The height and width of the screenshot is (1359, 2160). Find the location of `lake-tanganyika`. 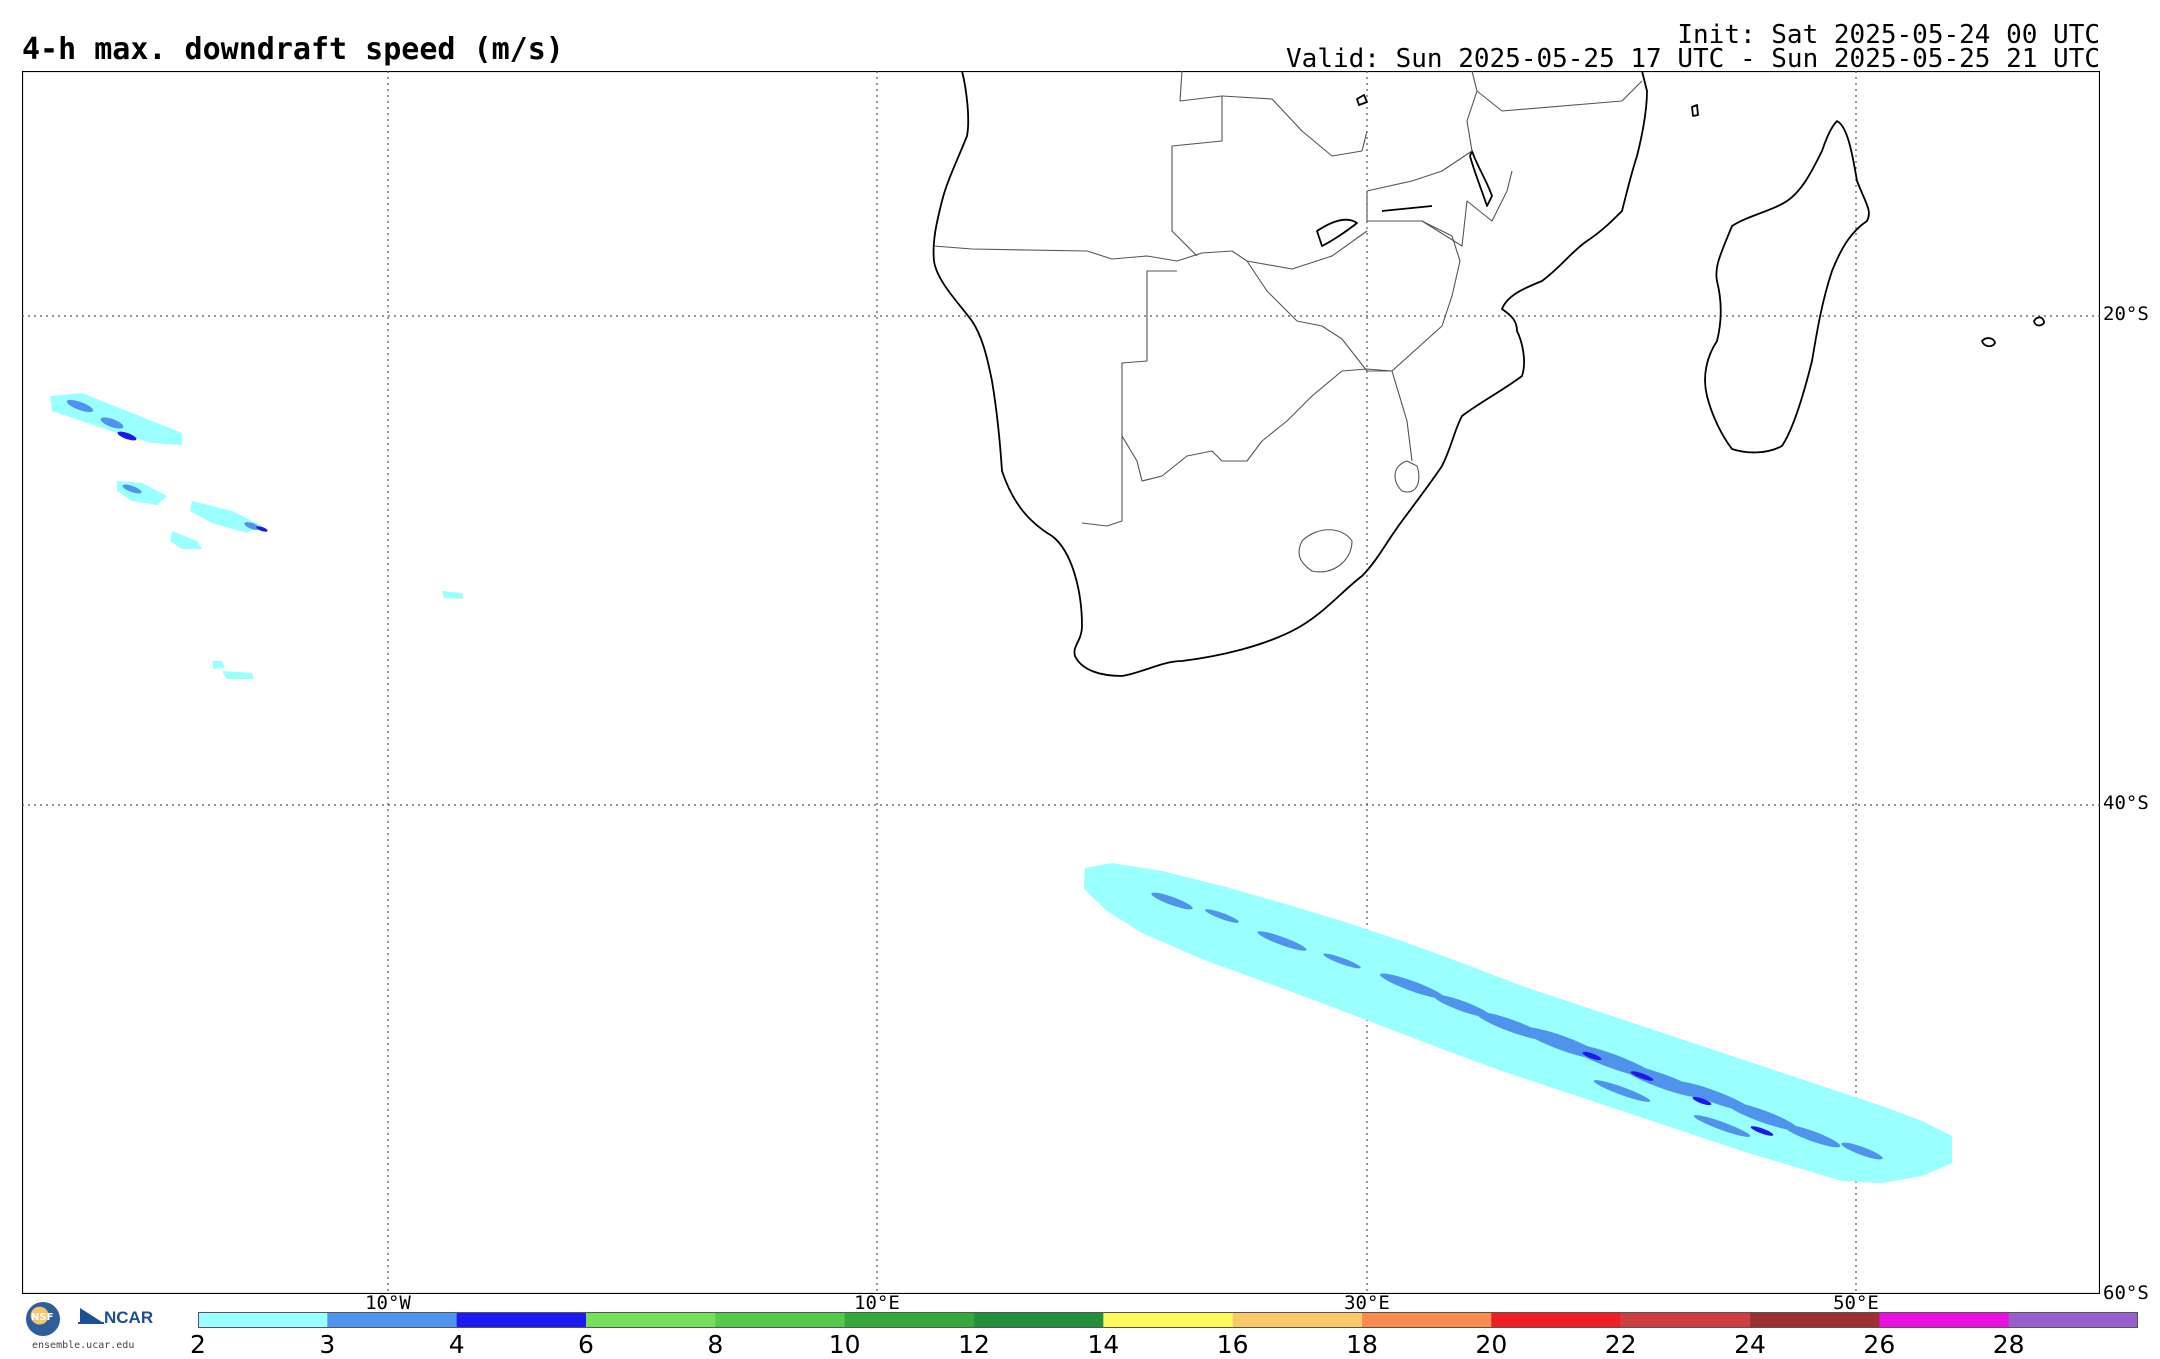

lake-tanganyika is located at coordinates (1407, 208).